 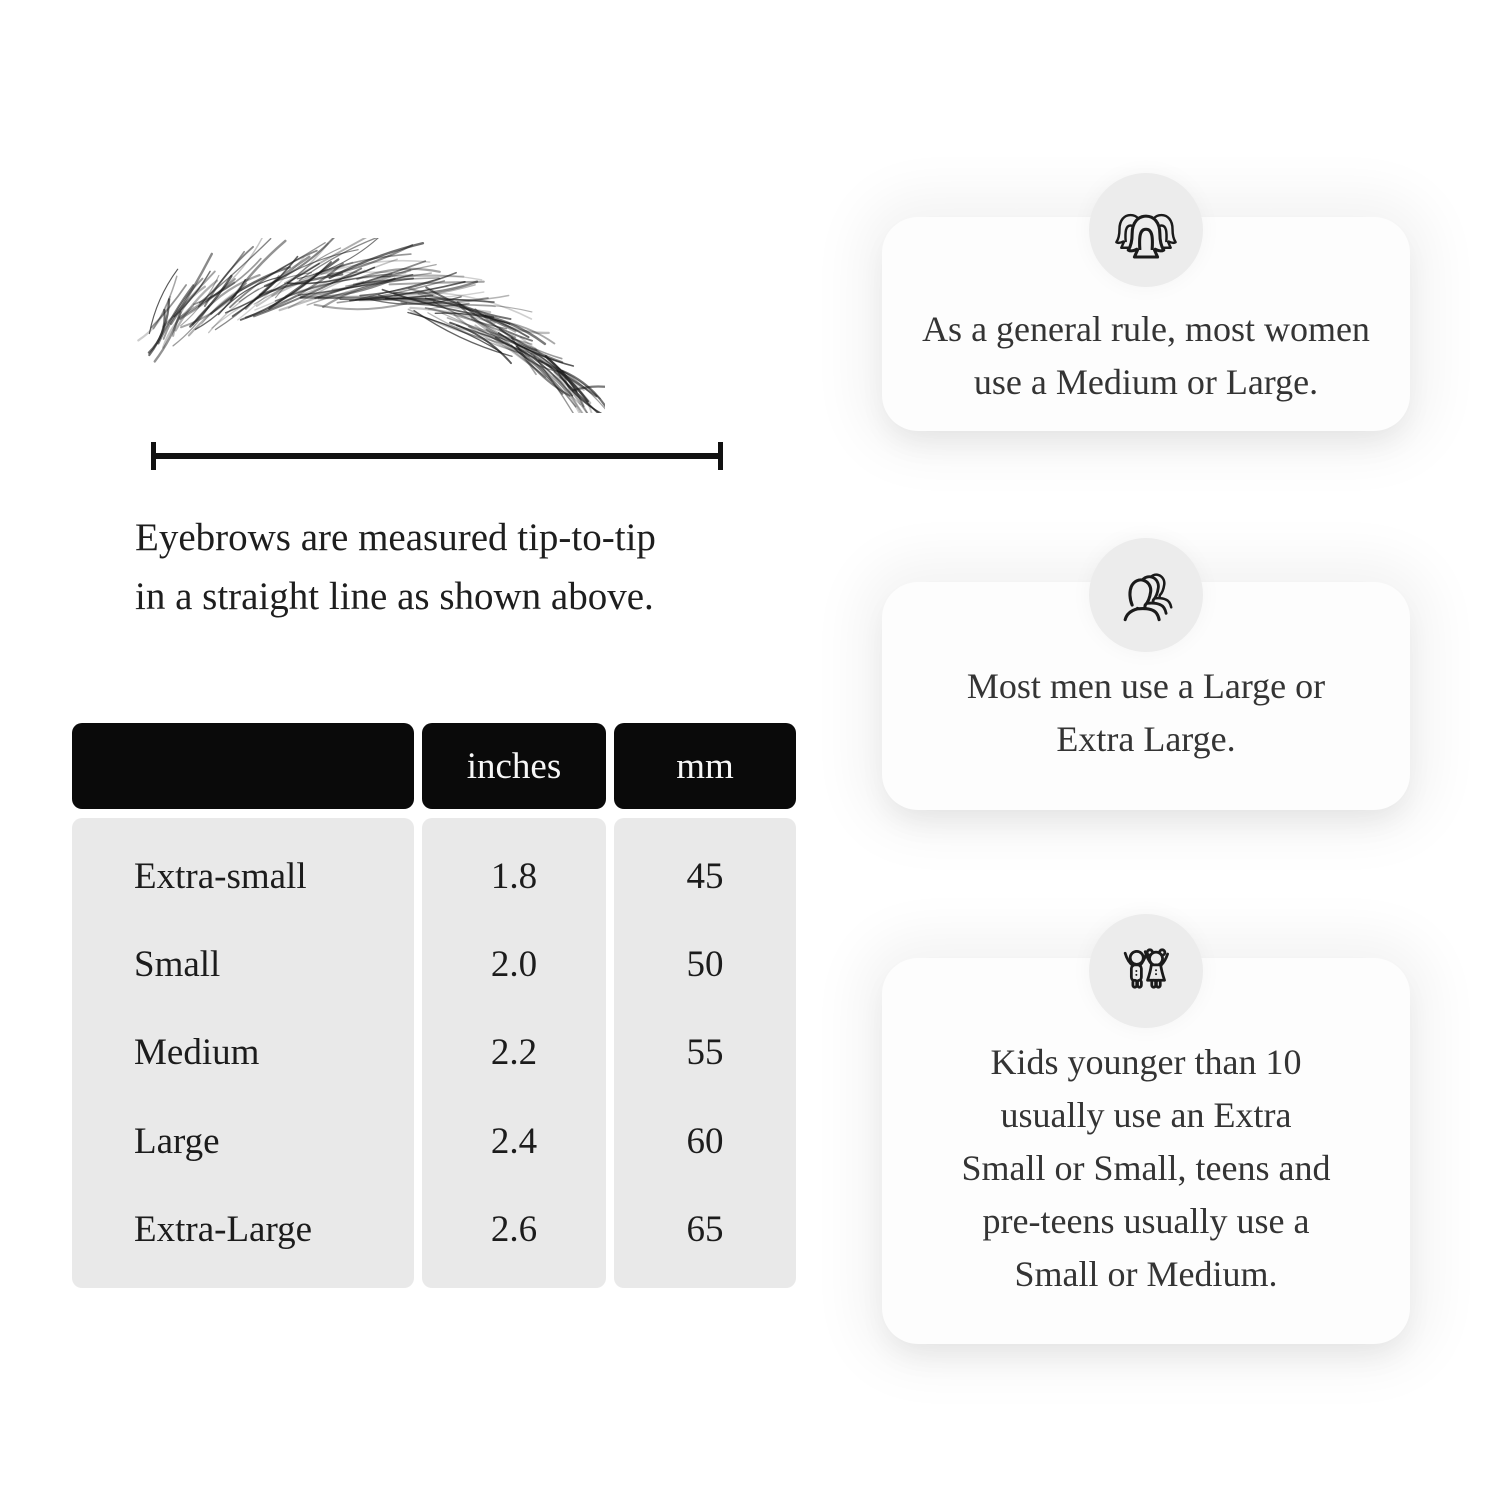 What do you see at coordinates (177, 1141) in the screenshot?
I see `size-label: Large` at bounding box center [177, 1141].